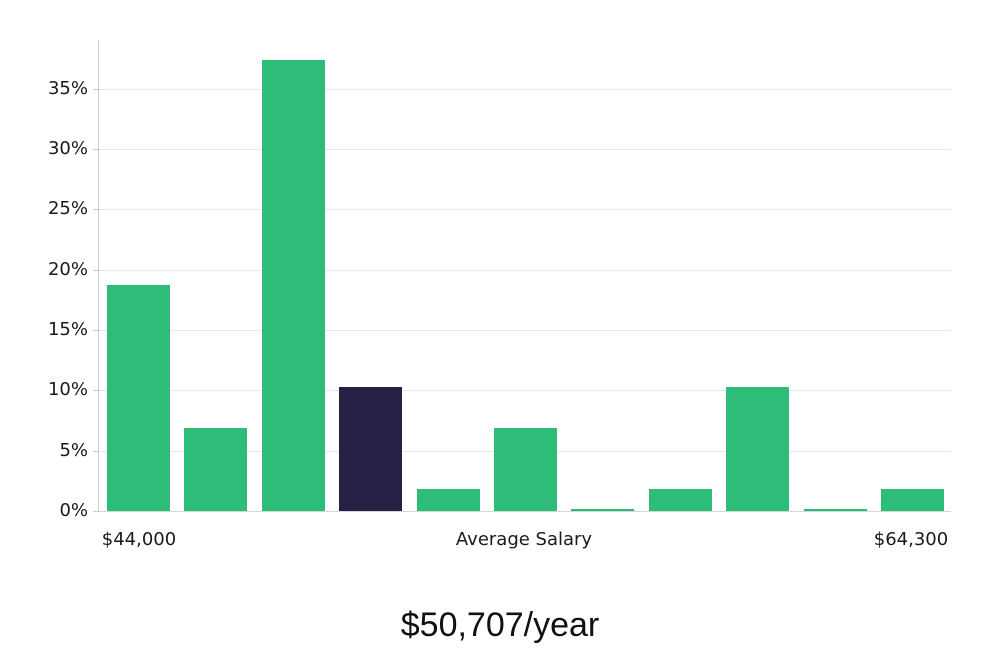 The image size is (1000, 660). What do you see at coordinates (73, 450) in the screenshot?
I see `y-axis-tick-label: 5%` at bounding box center [73, 450].